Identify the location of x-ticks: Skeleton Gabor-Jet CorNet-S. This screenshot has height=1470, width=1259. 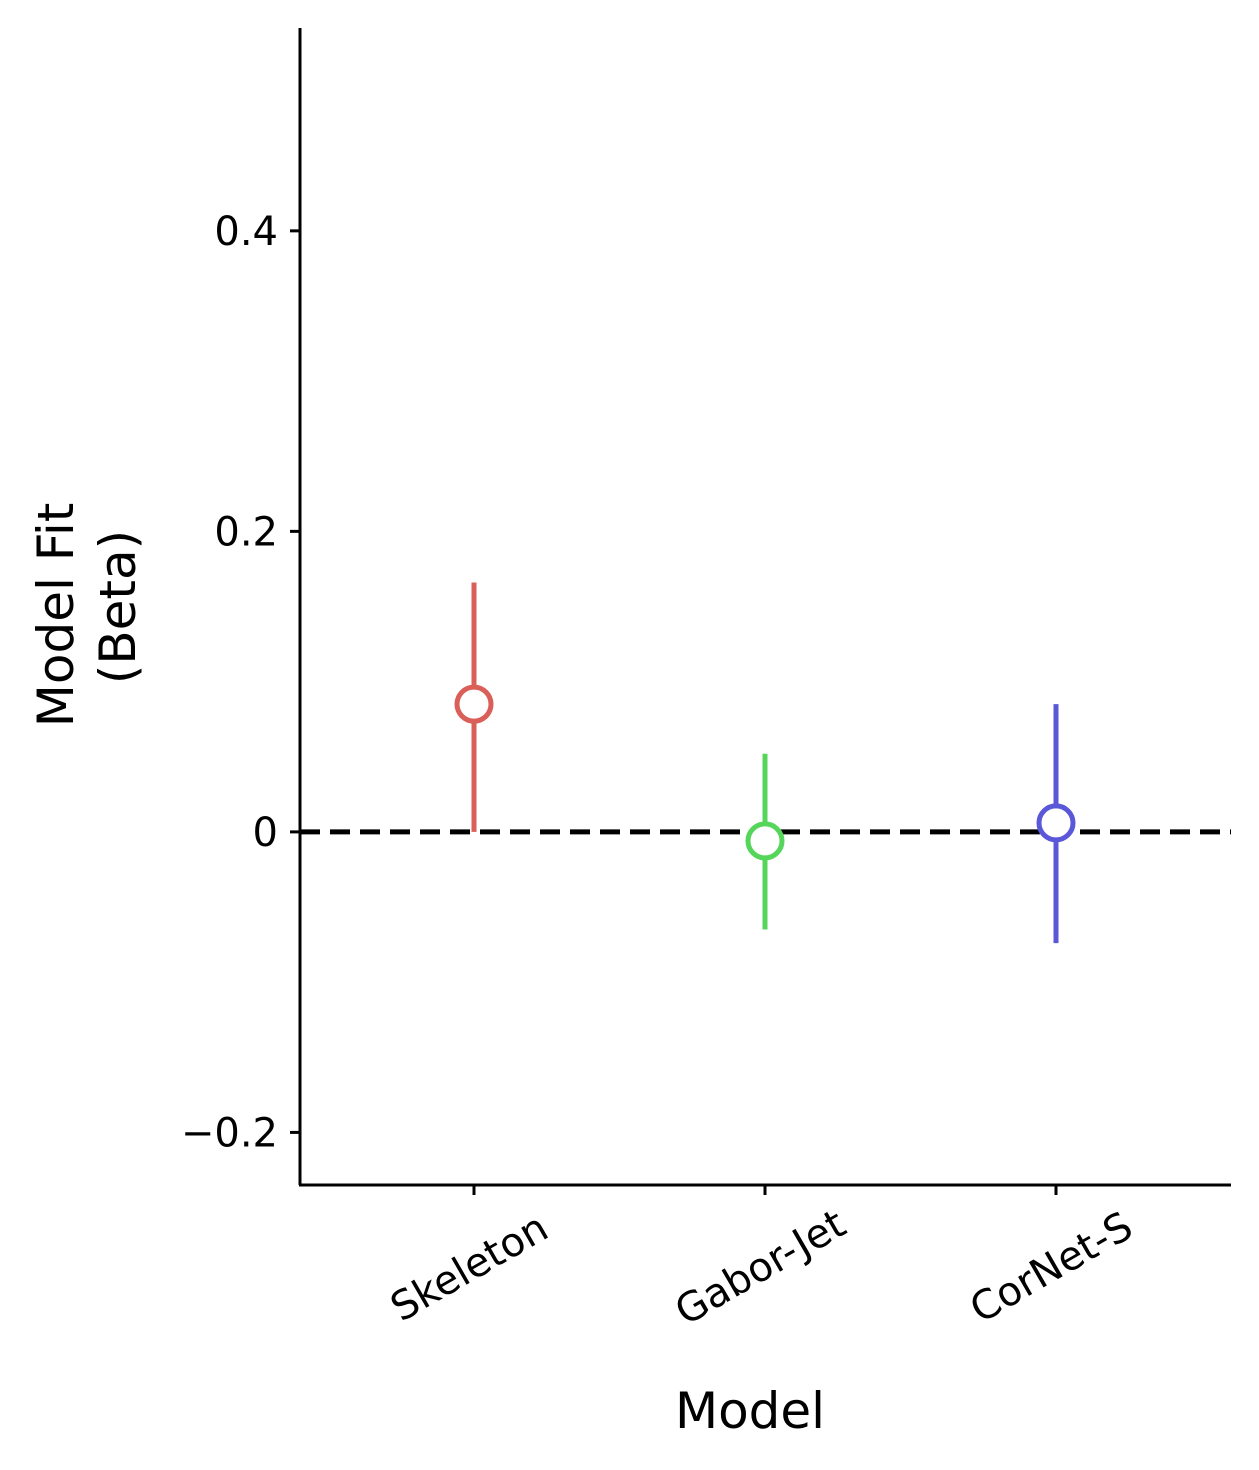
(761, 1260).